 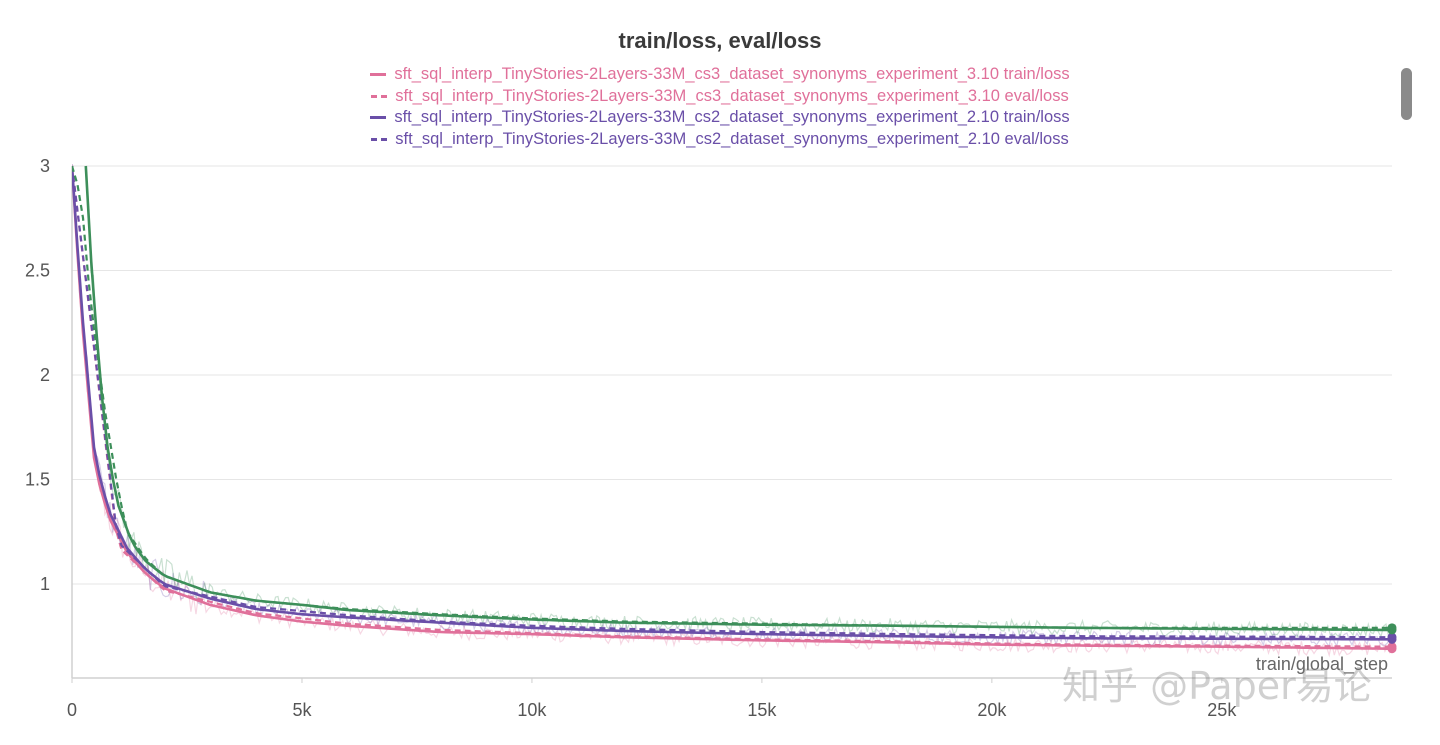 What do you see at coordinates (532, 710) in the screenshot?
I see `x-tick-label: 10k` at bounding box center [532, 710].